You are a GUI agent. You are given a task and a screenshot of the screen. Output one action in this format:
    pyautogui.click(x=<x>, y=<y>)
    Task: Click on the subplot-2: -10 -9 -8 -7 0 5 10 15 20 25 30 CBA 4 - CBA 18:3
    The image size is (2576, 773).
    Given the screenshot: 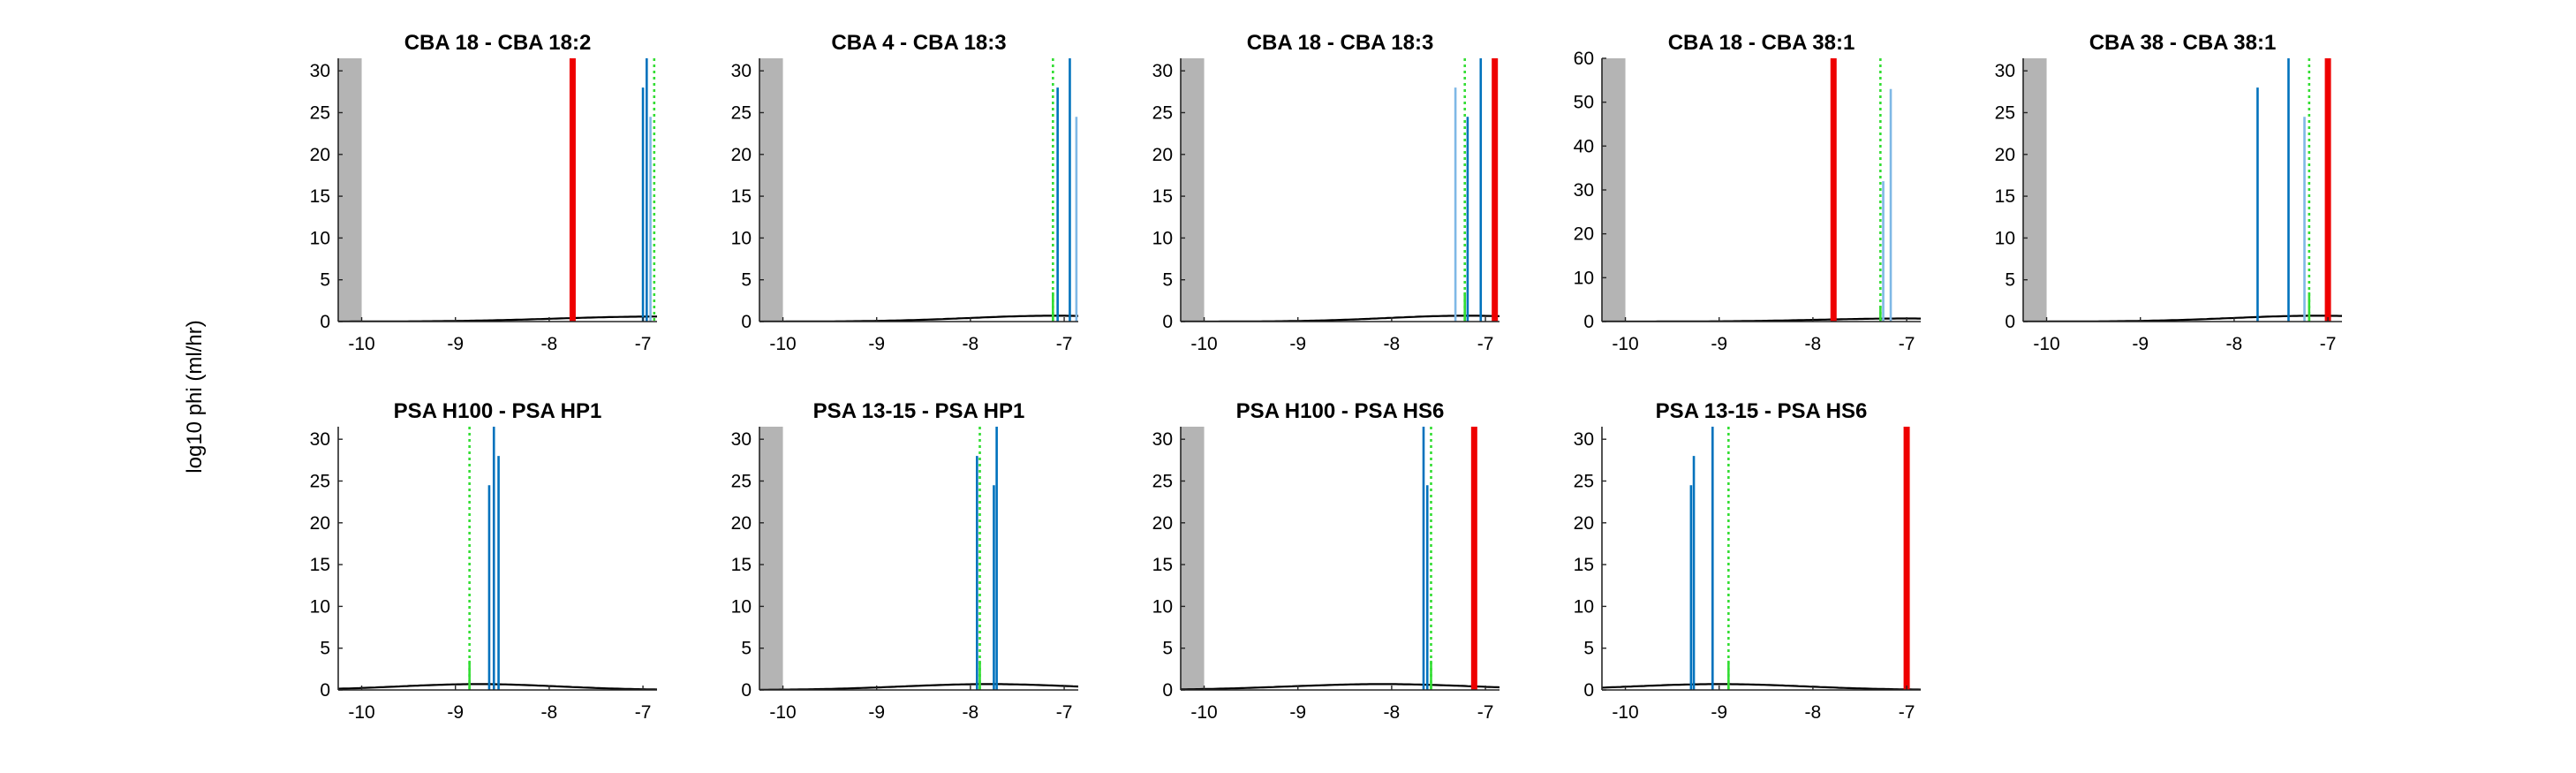 What is the action you would take?
    pyautogui.click(x=905, y=192)
    